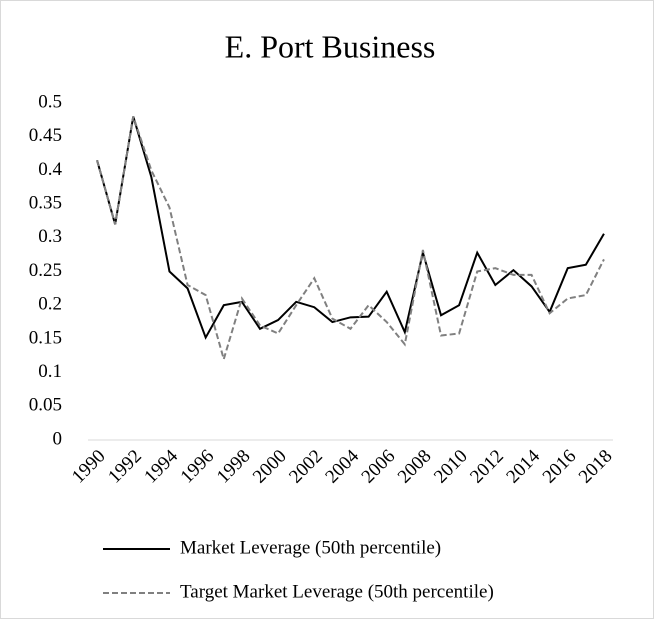  What do you see at coordinates (50, 371) in the screenshot?
I see `y-tick-label: 0.1` at bounding box center [50, 371].